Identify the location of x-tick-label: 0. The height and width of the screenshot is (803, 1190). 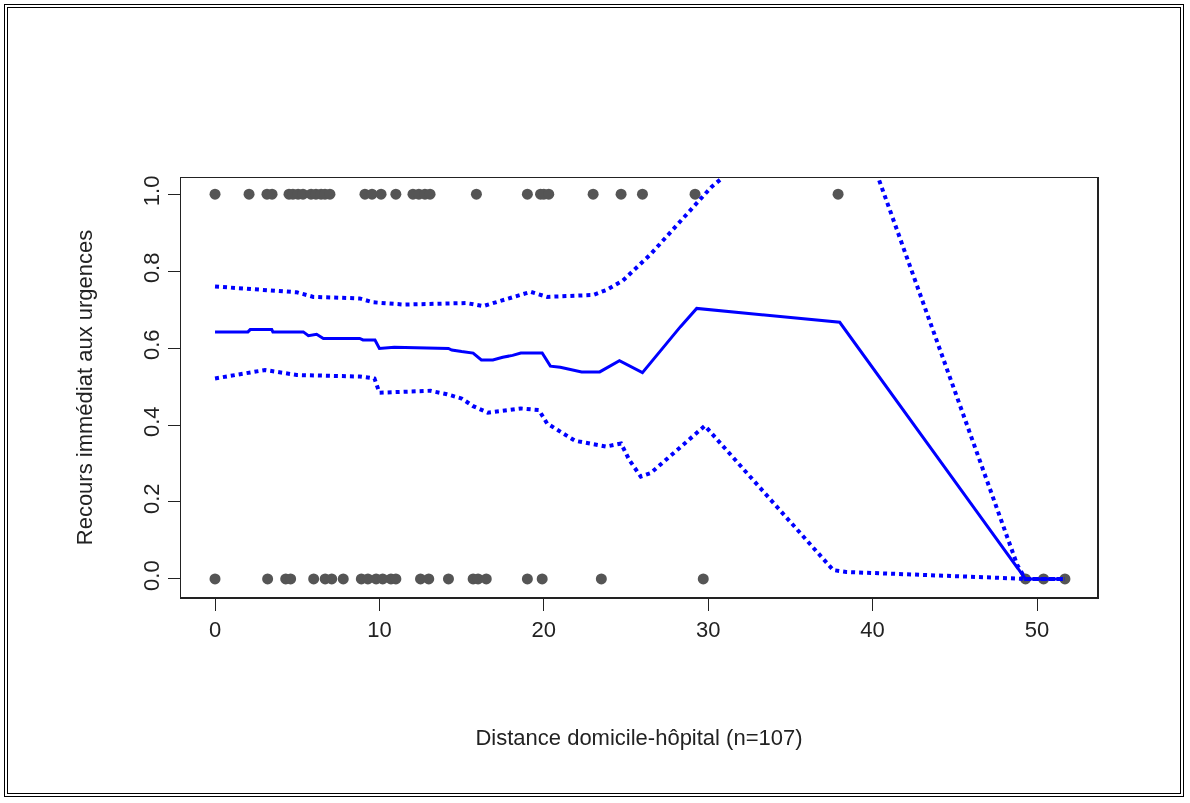
(215, 629).